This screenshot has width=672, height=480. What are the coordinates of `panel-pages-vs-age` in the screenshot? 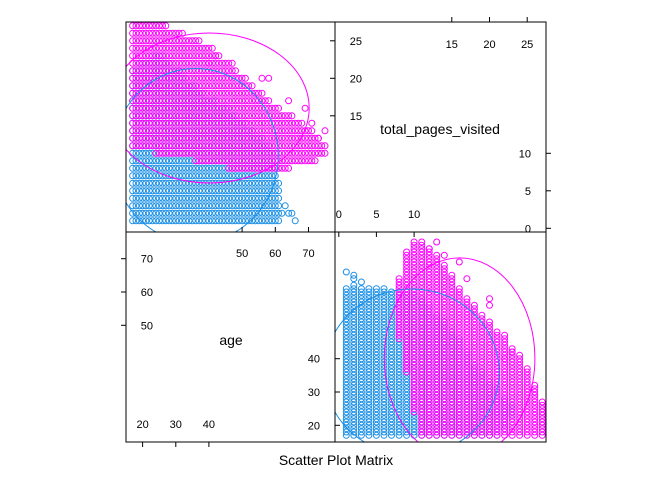 It's located at (440, 340).